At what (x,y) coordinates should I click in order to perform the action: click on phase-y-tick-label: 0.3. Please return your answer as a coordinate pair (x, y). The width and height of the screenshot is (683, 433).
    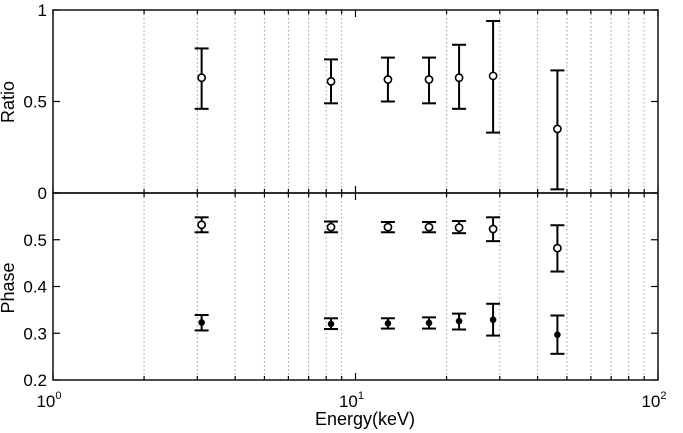
    Looking at the image, I should click on (35, 333).